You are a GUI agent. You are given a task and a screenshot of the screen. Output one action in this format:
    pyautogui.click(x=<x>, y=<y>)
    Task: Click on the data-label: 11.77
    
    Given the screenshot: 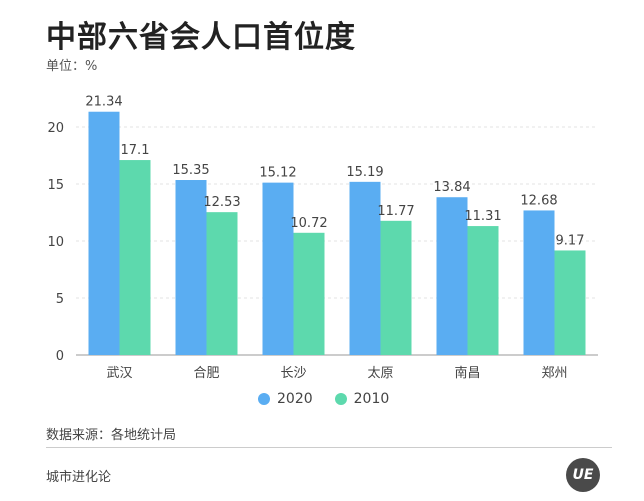 What is the action you would take?
    pyautogui.click(x=395, y=211)
    